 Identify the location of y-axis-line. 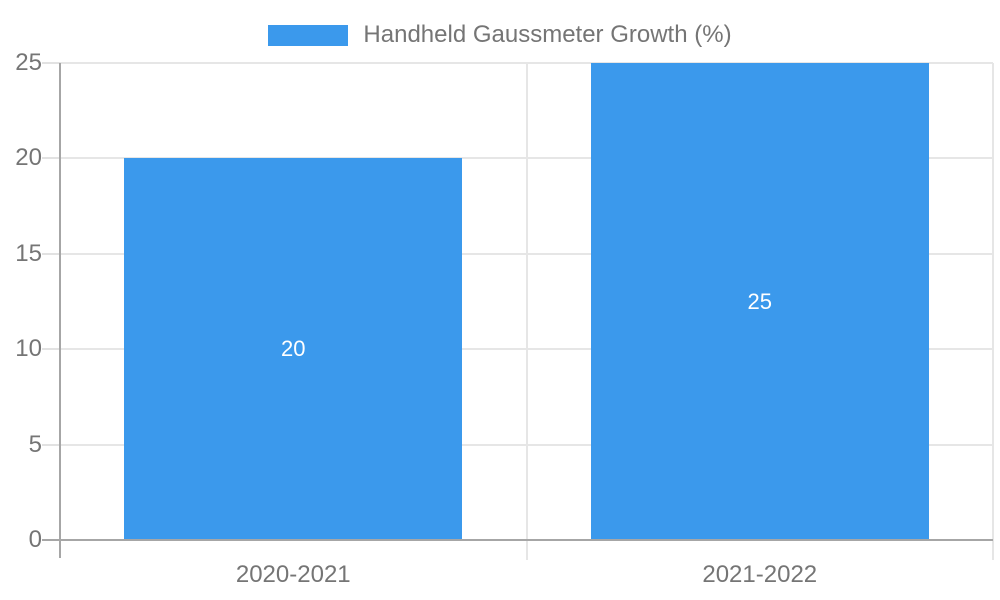
(60, 310).